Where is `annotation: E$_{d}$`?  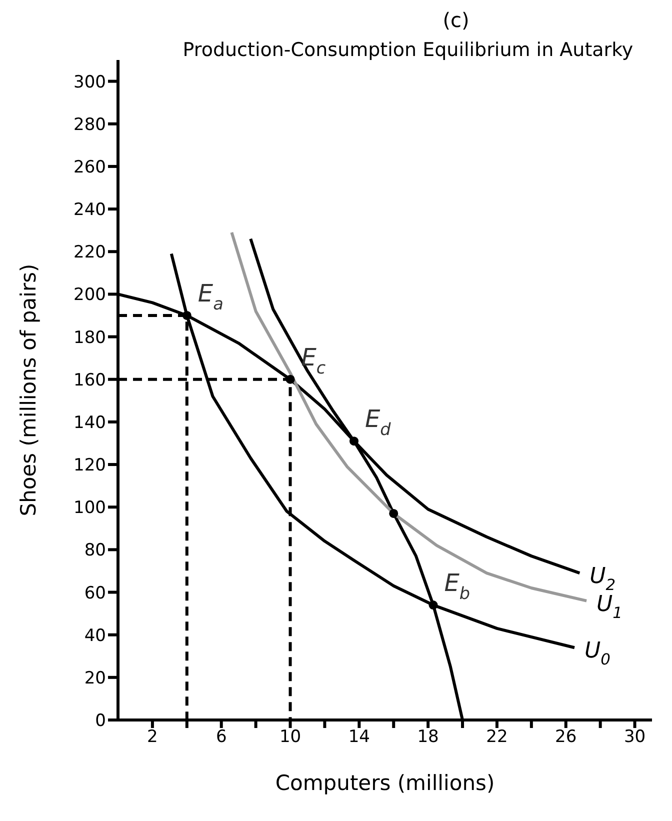
annotation: E$_{d}$ is located at coordinates (378, 421).